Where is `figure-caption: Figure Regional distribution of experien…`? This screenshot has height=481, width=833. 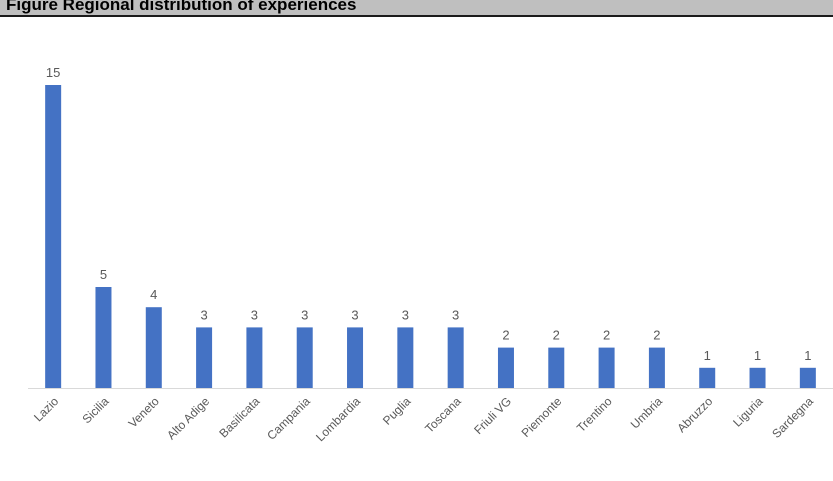
figure-caption: Figure Regional distribution of experien… is located at coordinates (181, 7).